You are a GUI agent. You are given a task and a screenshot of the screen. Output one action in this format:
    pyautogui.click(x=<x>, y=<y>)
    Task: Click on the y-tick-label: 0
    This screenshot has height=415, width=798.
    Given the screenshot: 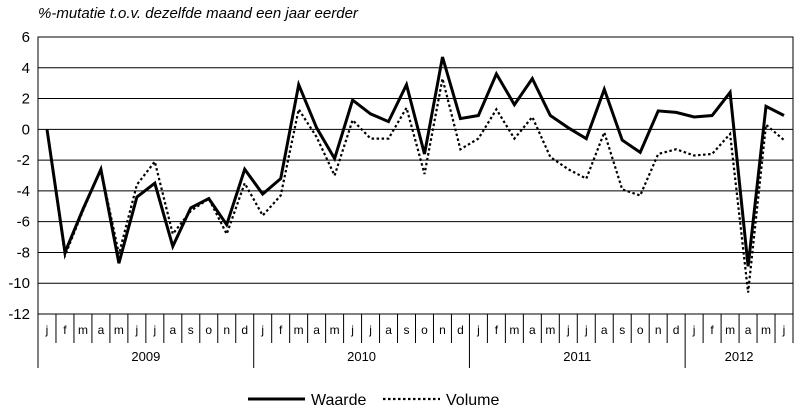 What is the action you would take?
    pyautogui.click(x=26, y=129)
    